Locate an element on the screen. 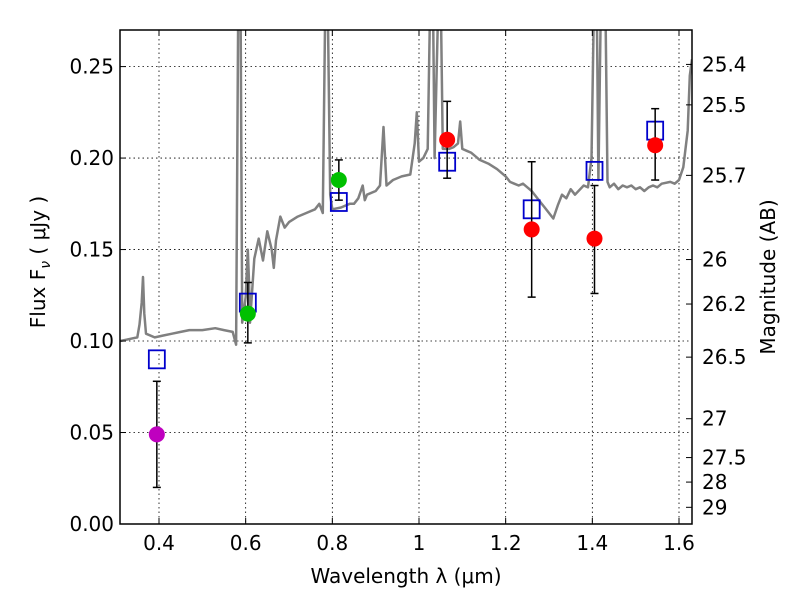  y2-tick-label: 27 is located at coordinates (714, 419).